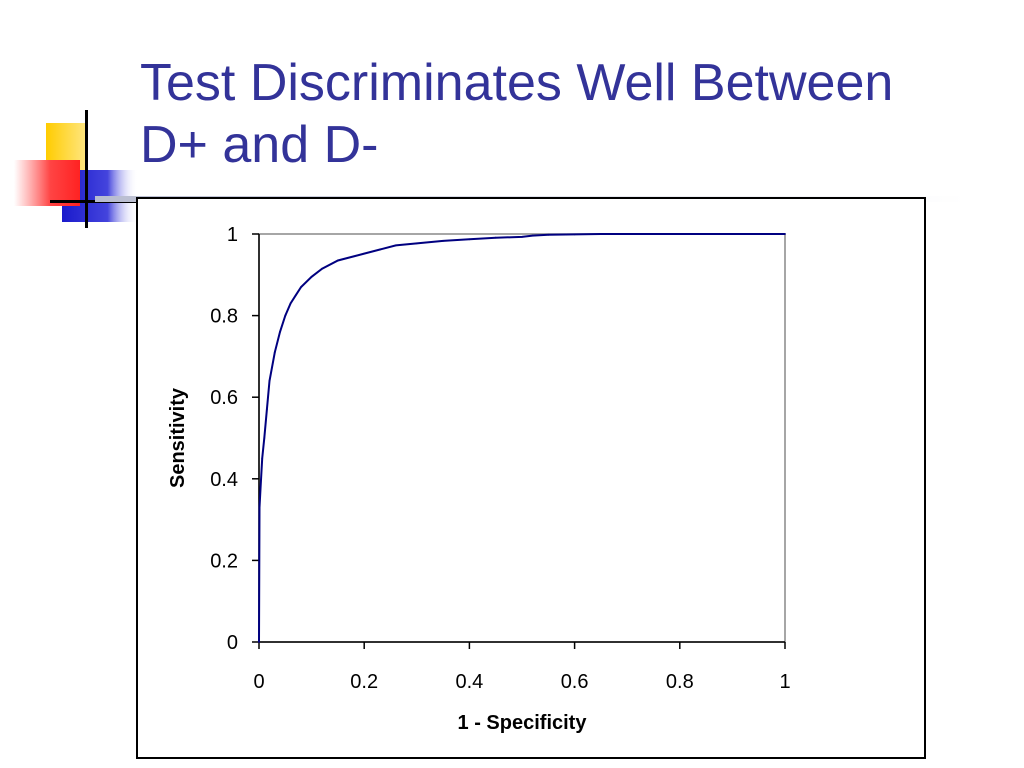 This screenshot has height=768, width=1024. I want to click on y-tick-label: 0, so click(232, 643).